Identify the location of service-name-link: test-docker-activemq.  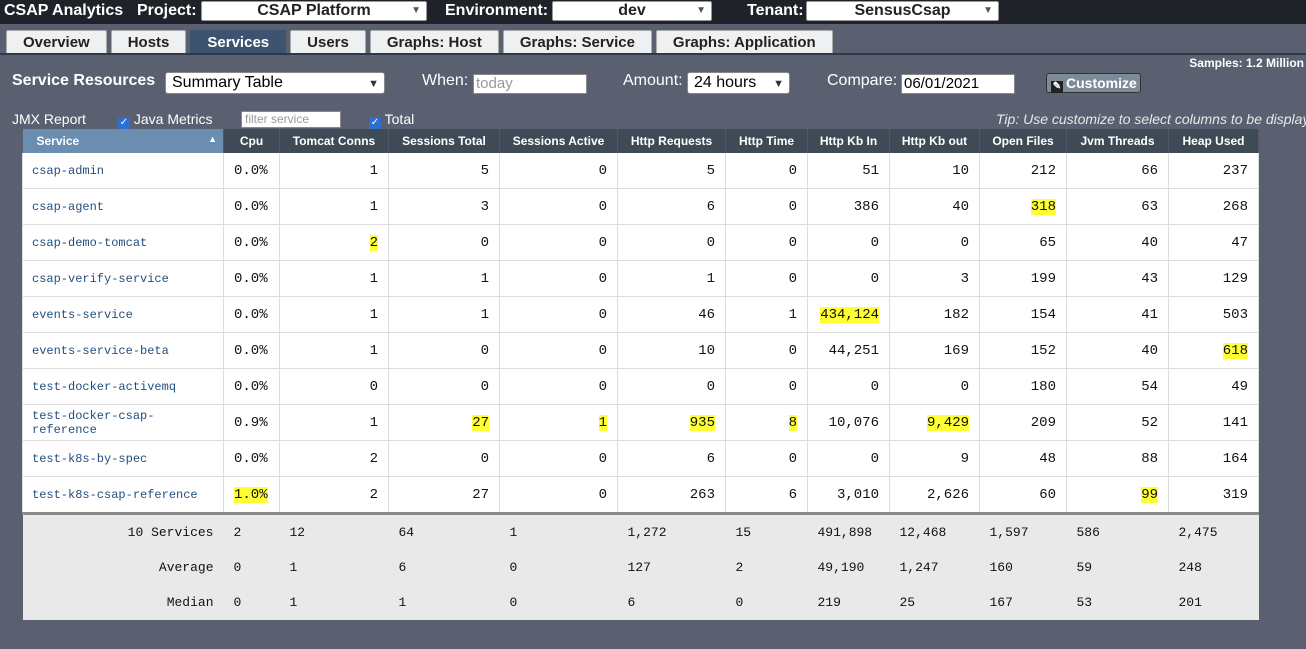
(123, 386).